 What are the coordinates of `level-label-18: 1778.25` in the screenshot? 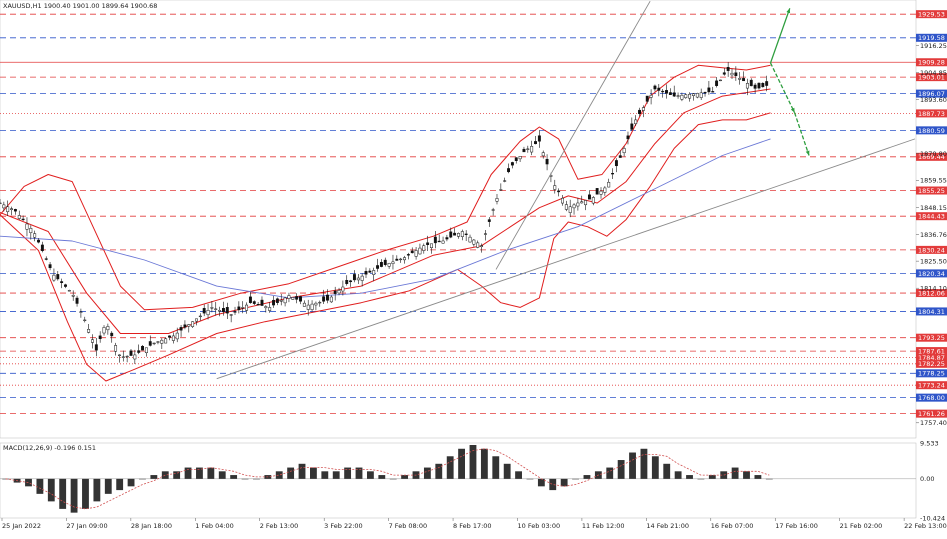 It's located at (931, 374).